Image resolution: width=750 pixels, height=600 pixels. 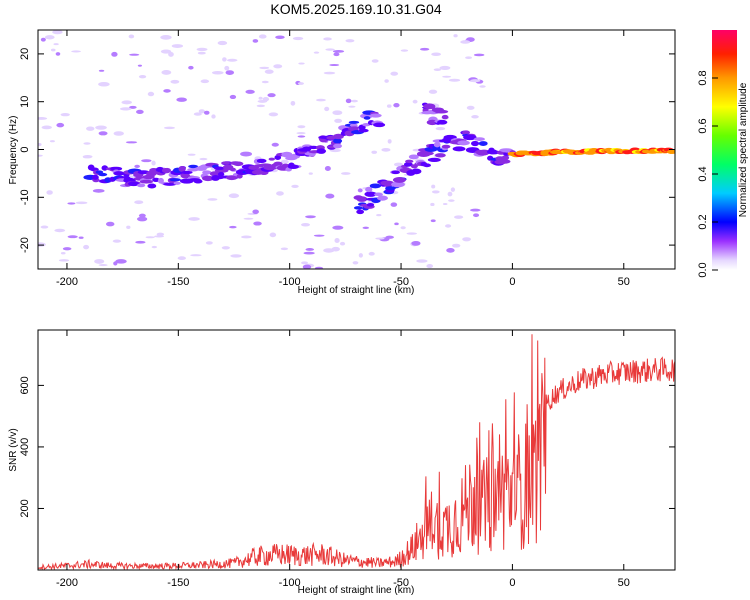 I want to click on x-tick-label: -150, so click(x=178, y=583).